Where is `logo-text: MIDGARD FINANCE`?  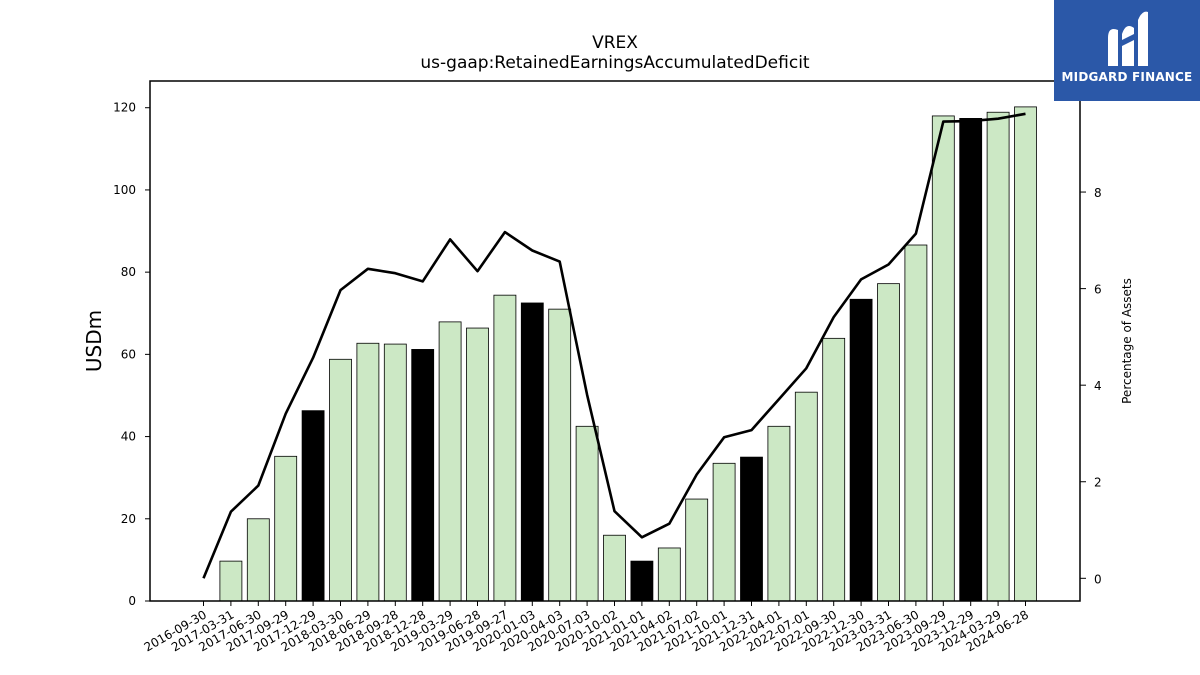
logo-text: MIDGARD FINANCE is located at coordinates (1127, 77).